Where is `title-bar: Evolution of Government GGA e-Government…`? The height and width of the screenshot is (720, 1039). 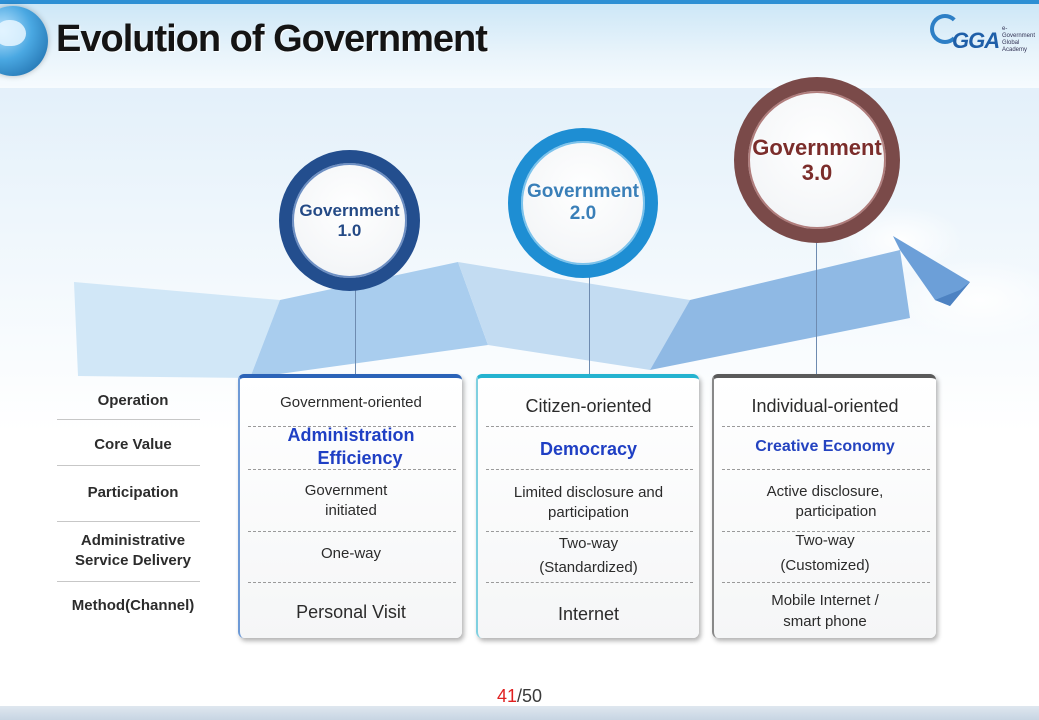 title-bar: Evolution of Government GGA e-Government… is located at coordinates (519, 44).